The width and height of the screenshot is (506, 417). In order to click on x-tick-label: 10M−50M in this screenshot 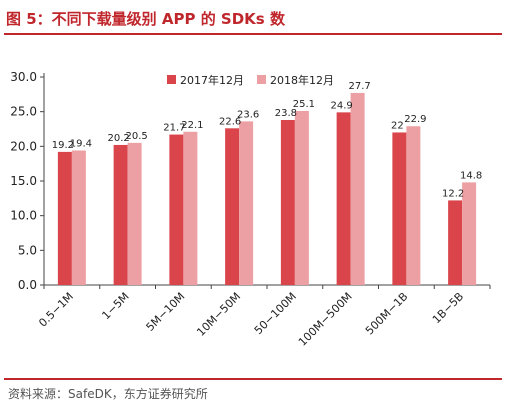, I will do `click(218, 314)`.